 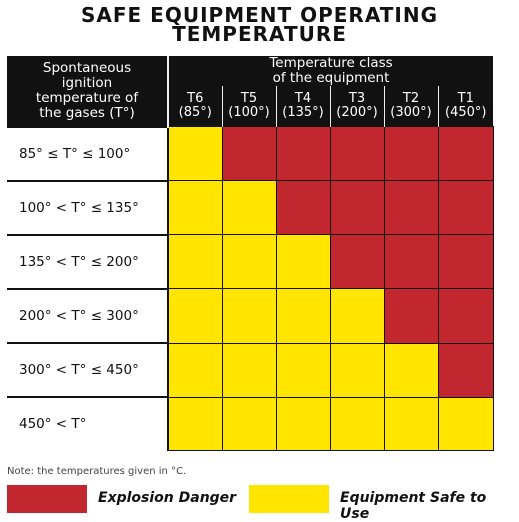 What do you see at coordinates (249, 98) in the screenshot?
I see `class-code: T5` at bounding box center [249, 98].